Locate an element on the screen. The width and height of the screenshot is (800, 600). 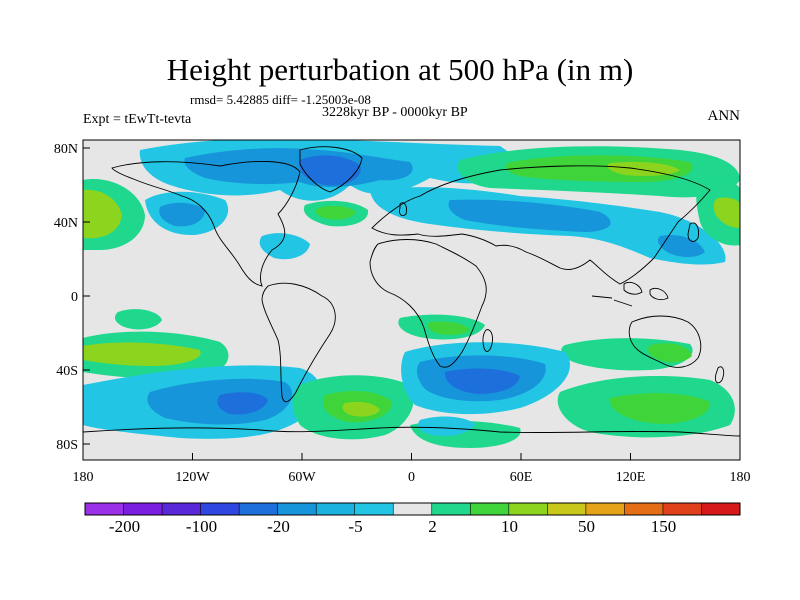
colorbar is located at coordinates (413, 509).